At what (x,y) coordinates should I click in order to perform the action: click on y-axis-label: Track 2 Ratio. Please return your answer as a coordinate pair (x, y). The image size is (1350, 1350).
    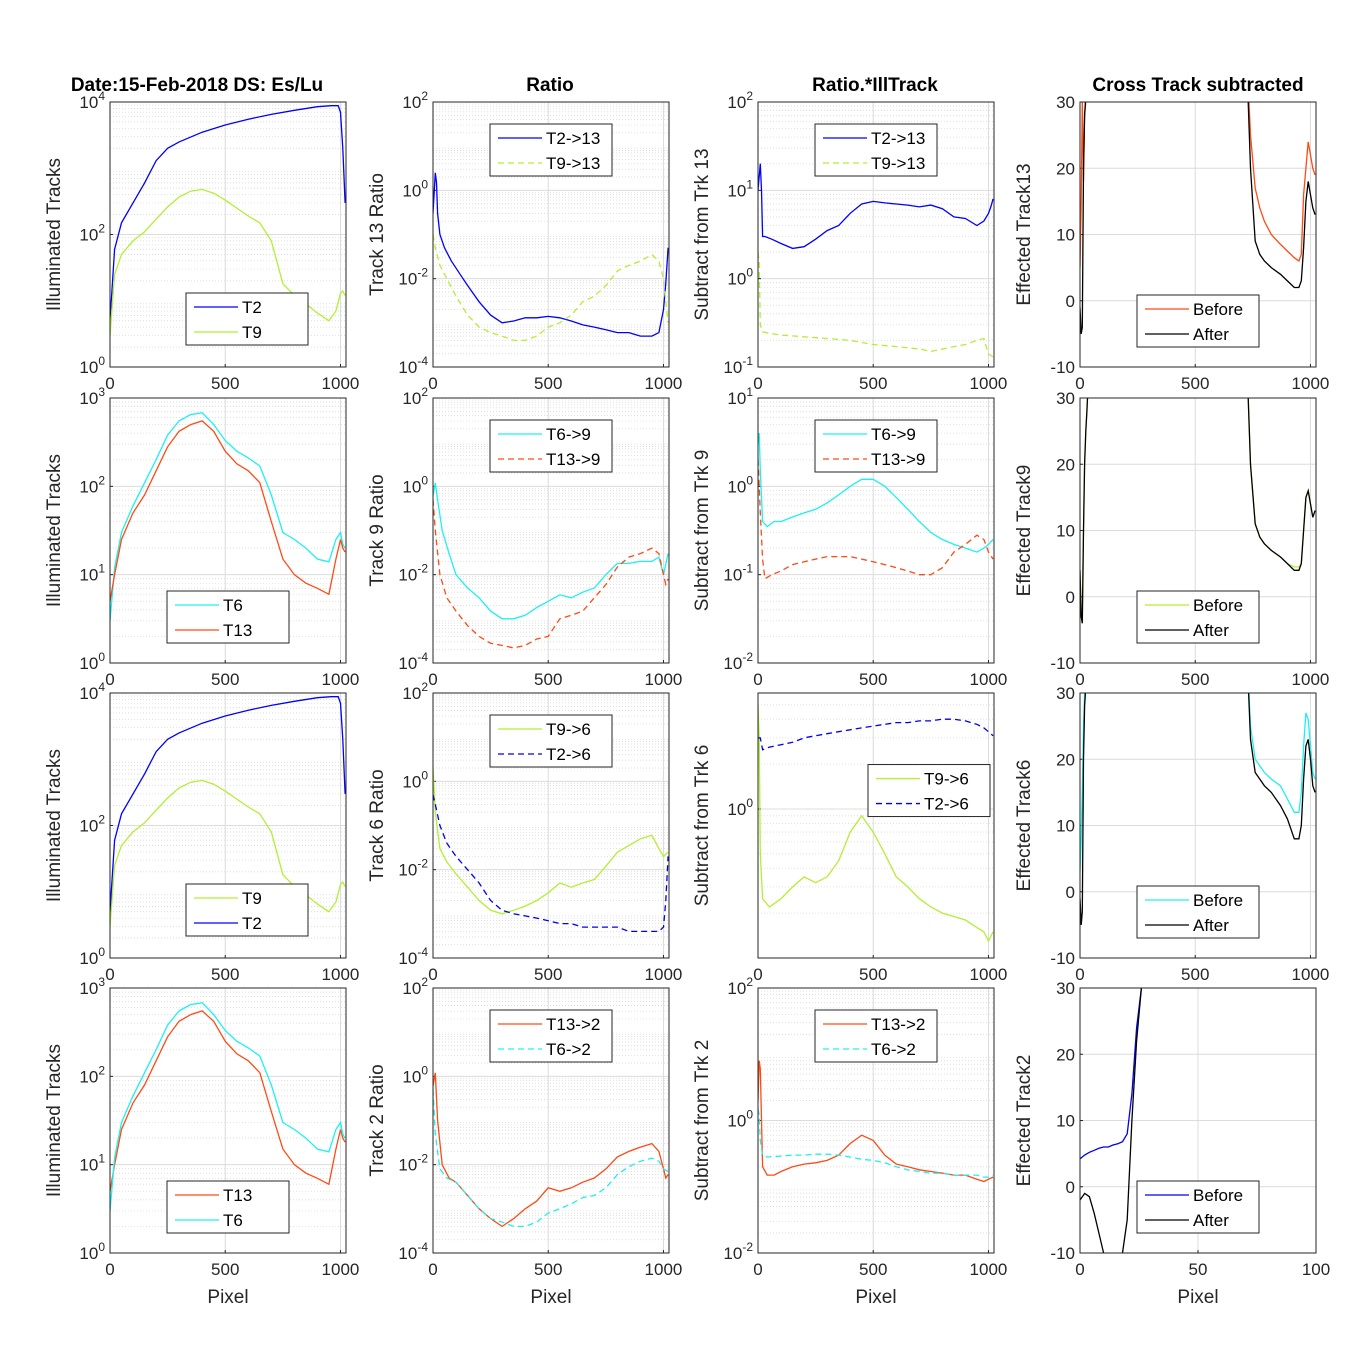
    Looking at the image, I should click on (377, 1120).